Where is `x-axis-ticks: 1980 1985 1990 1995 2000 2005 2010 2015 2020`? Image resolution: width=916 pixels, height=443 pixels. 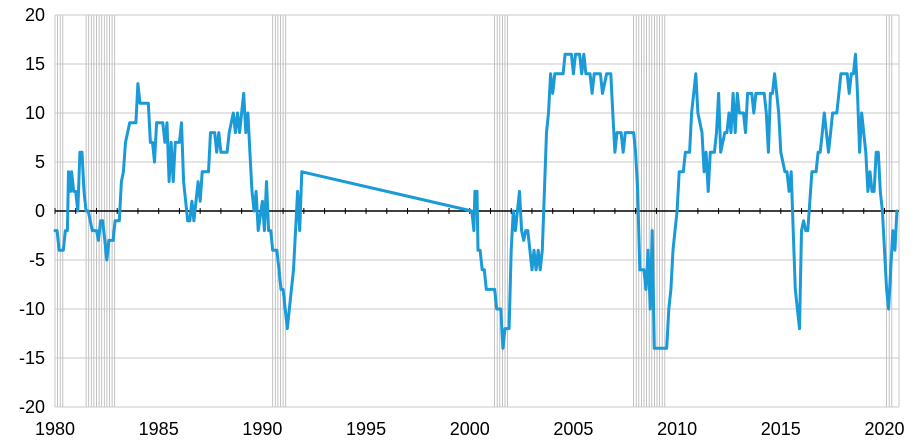
x-axis-ticks: 1980 1985 1990 1995 2000 2005 2010 2015 2020 is located at coordinates (470, 429).